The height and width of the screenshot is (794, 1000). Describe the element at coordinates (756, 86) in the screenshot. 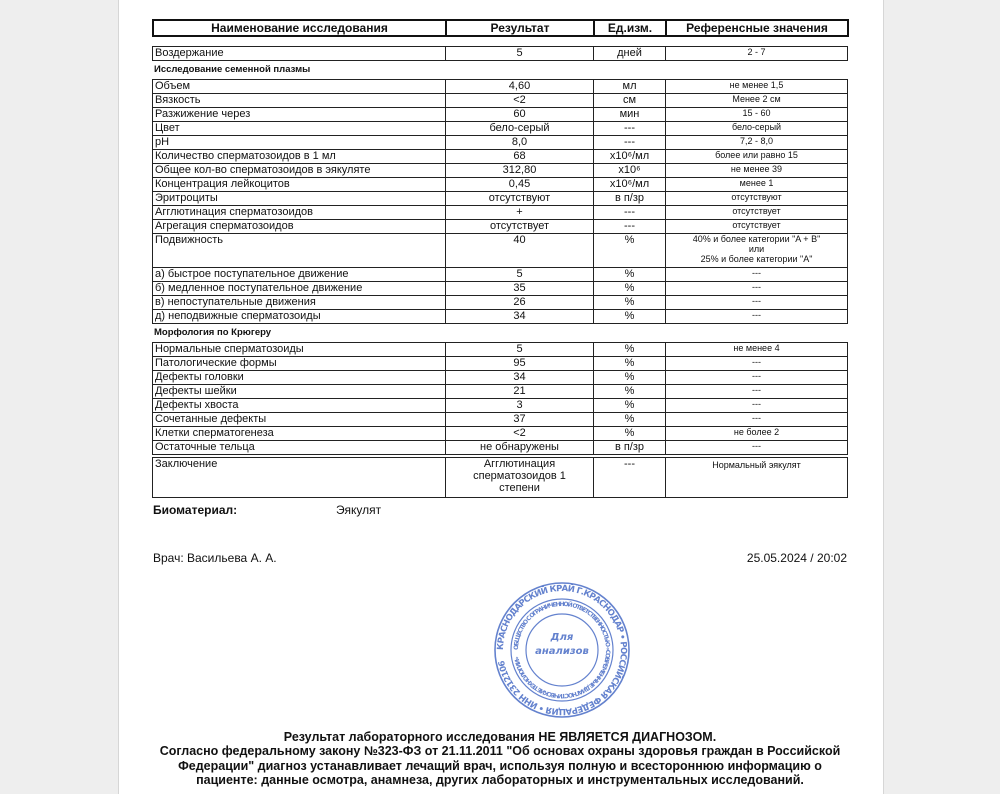

I see `reference-cell: не менее 1,5` at that location.